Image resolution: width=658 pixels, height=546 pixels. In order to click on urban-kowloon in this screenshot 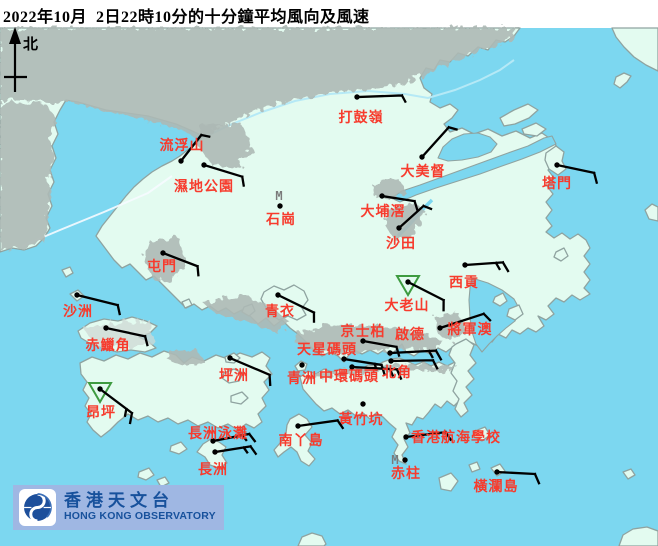, I will do `click(369, 339)`.